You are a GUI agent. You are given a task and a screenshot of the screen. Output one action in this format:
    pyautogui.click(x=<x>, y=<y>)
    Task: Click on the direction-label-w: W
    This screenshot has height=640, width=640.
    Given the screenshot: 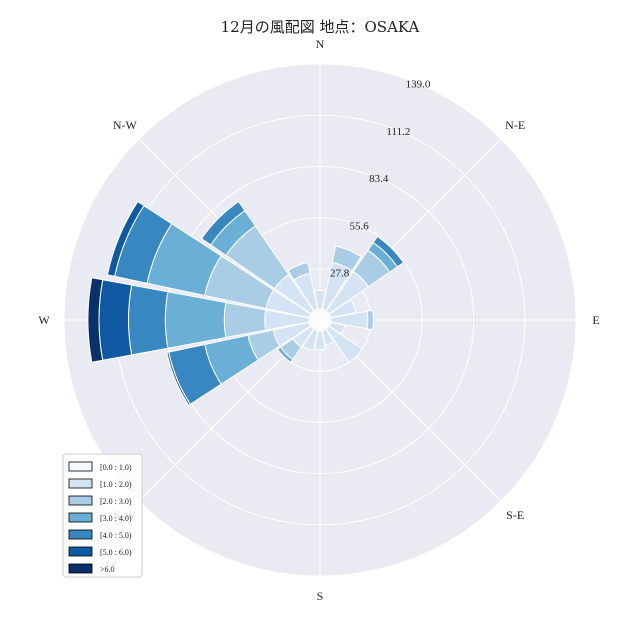 What is the action you would take?
    pyautogui.click(x=44, y=320)
    